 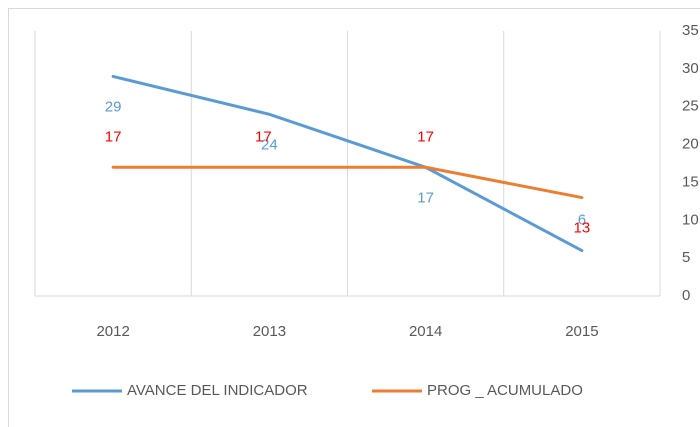 I want to click on x-tick-label: 2012, so click(x=112, y=331).